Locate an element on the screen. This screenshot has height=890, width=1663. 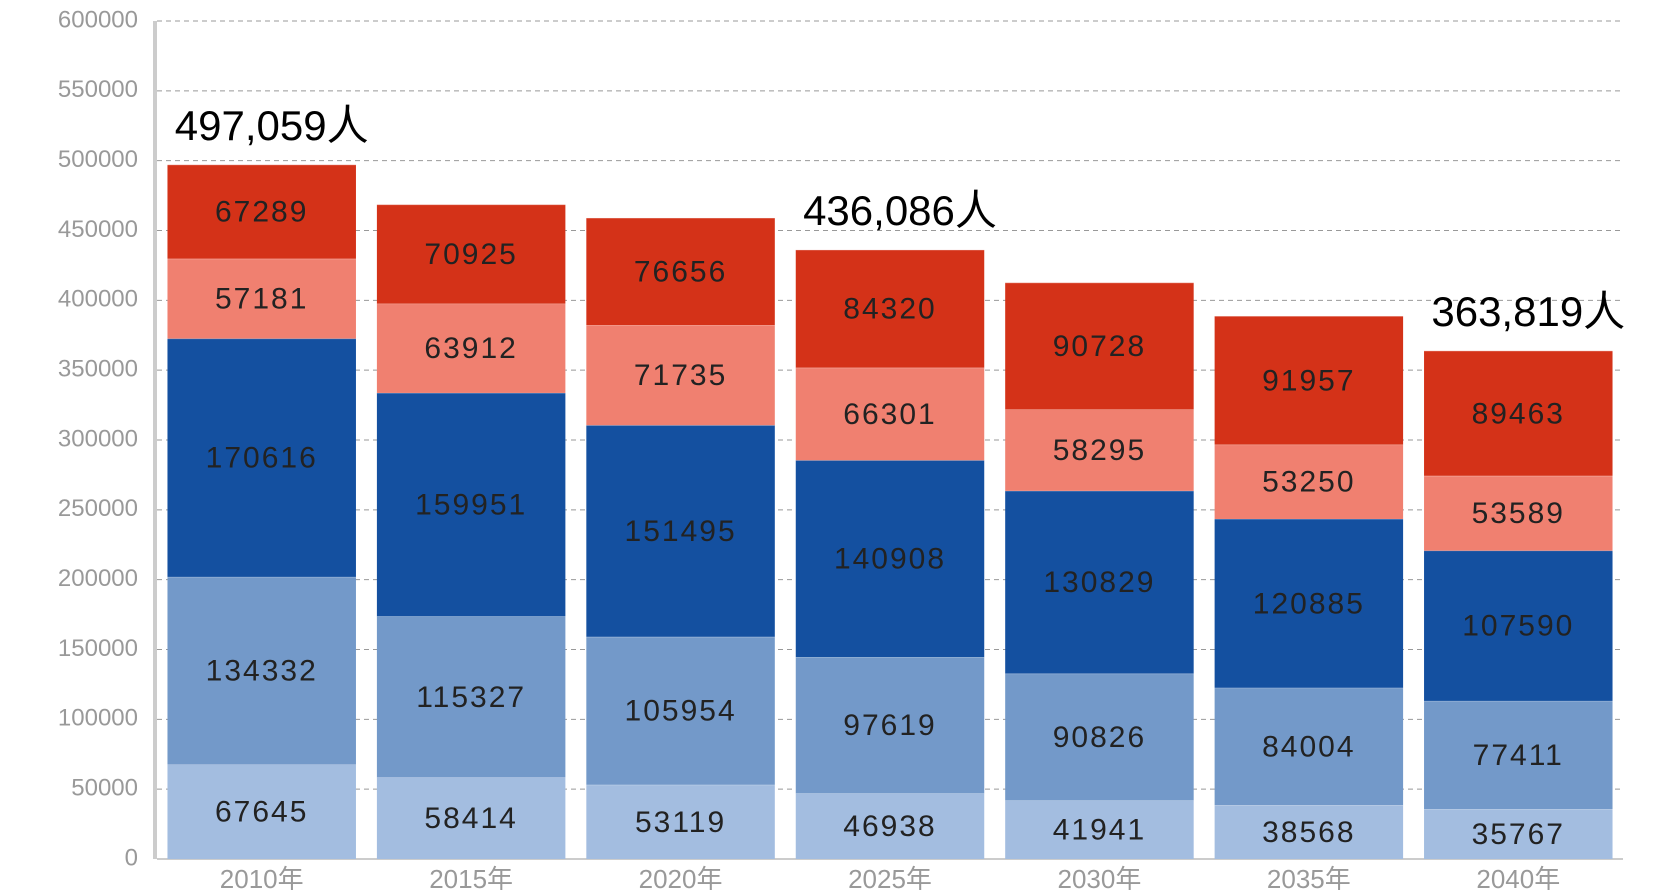
data-label: 115327 is located at coordinates (471, 697).